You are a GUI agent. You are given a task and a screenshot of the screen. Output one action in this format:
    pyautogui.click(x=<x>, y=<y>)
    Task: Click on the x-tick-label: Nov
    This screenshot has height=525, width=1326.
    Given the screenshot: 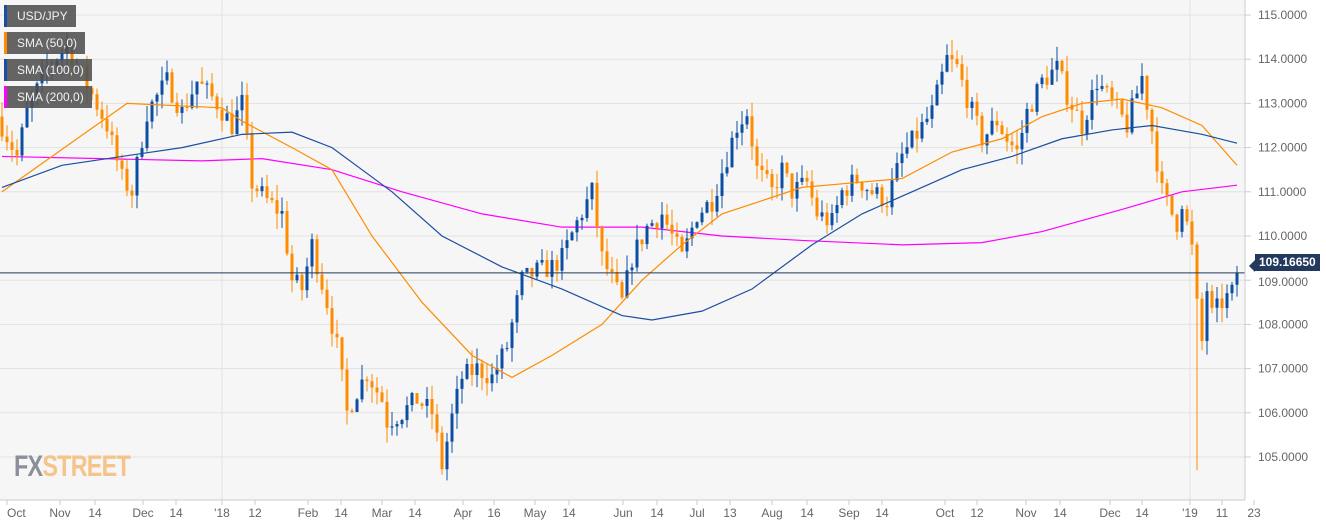 What is the action you would take?
    pyautogui.click(x=59, y=513)
    